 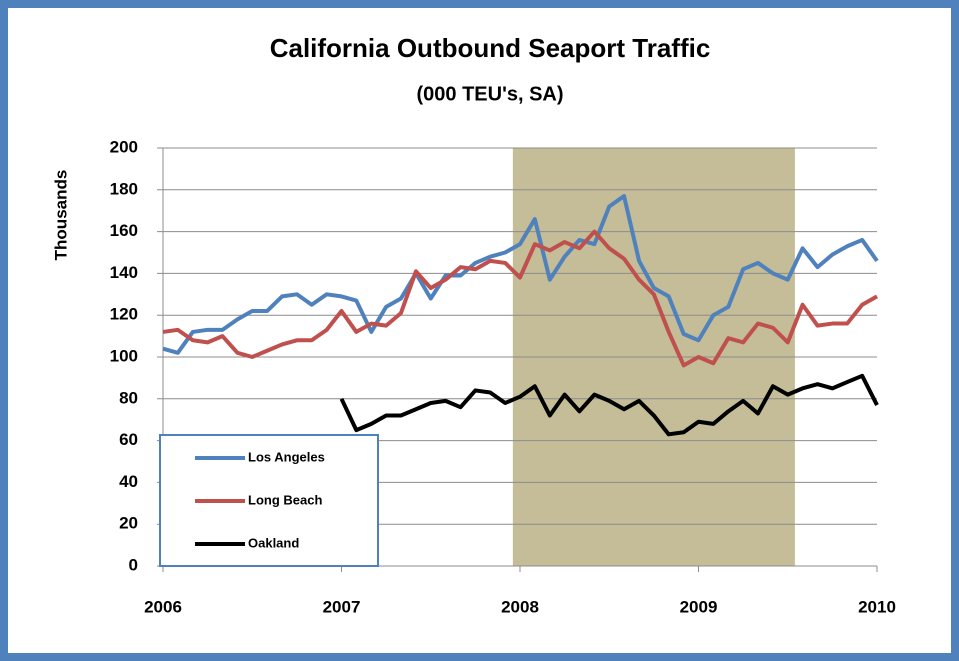 What do you see at coordinates (699, 606) in the screenshot?
I see `x-tick-label: 2009` at bounding box center [699, 606].